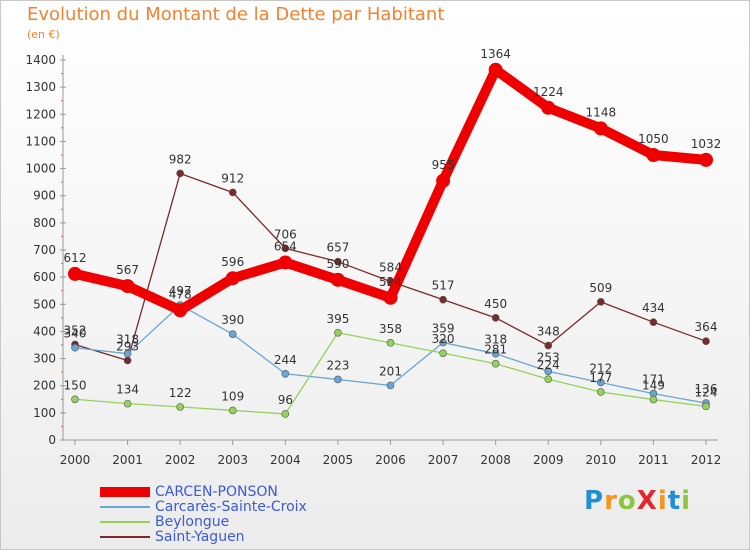 Image resolution: width=750 pixels, height=550 pixels. What do you see at coordinates (443, 460) in the screenshot?
I see `x-tick-label: 2007` at bounding box center [443, 460].